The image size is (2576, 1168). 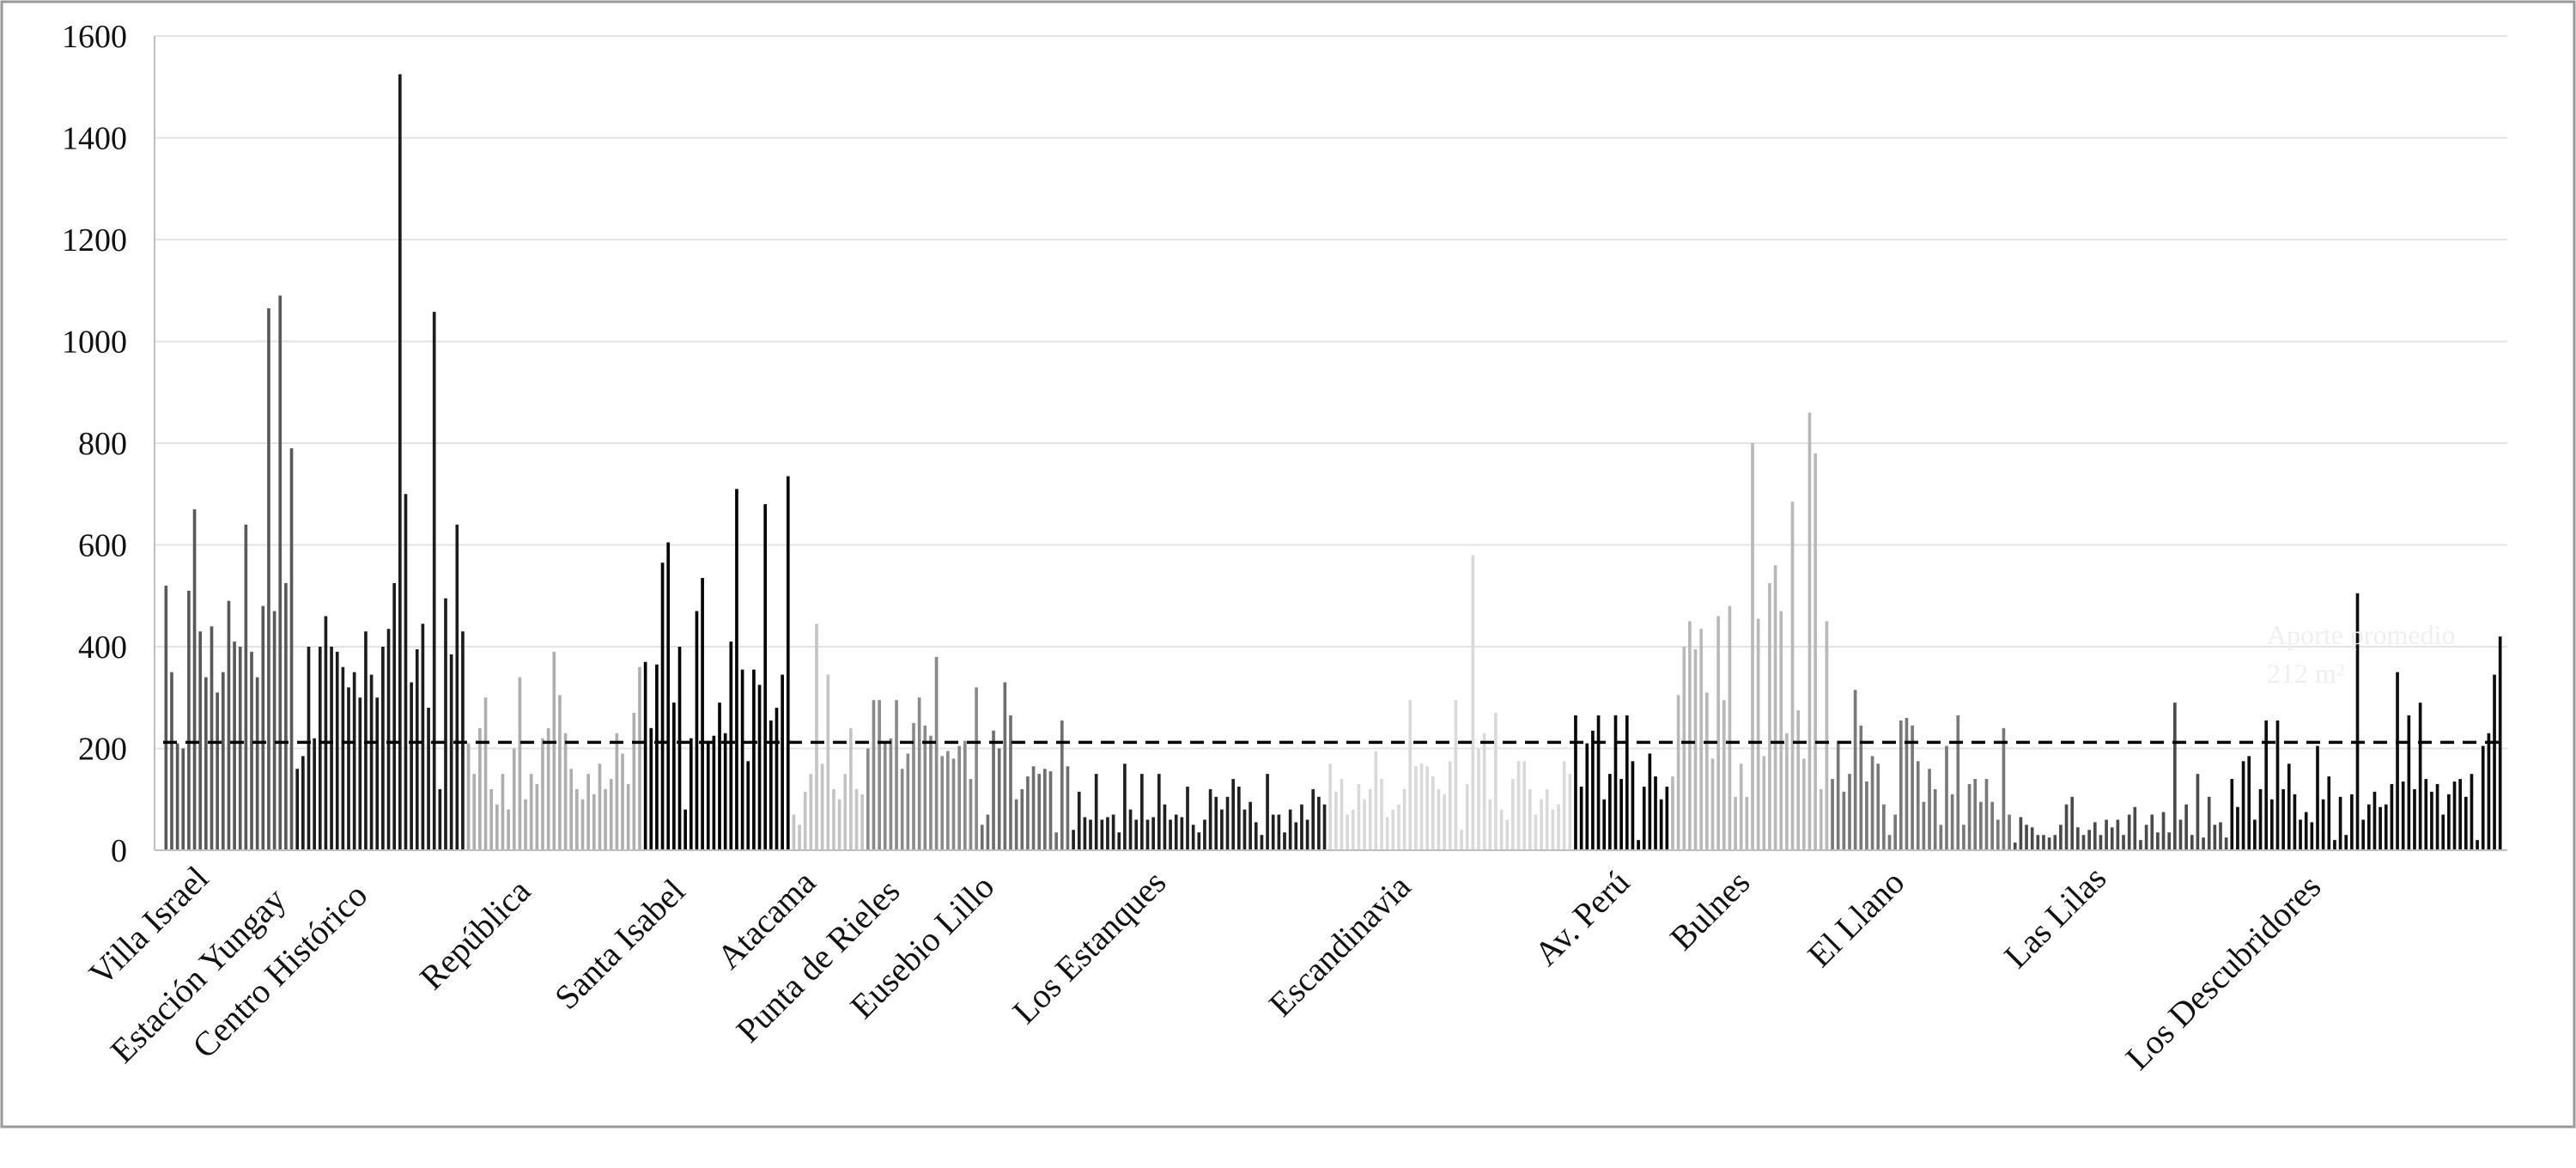 What do you see at coordinates (94, 240) in the screenshot?
I see `y-tick-label: 1200` at bounding box center [94, 240].